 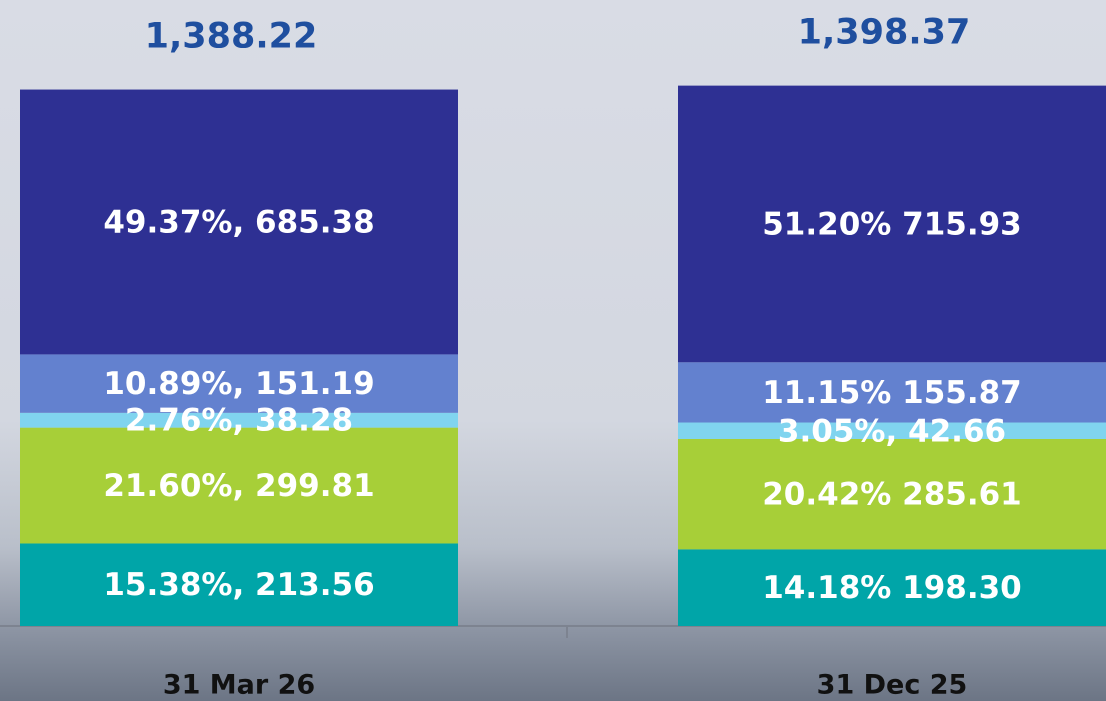 I want to click on segment-label: 20.42% 285.61, so click(x=892, y=495).